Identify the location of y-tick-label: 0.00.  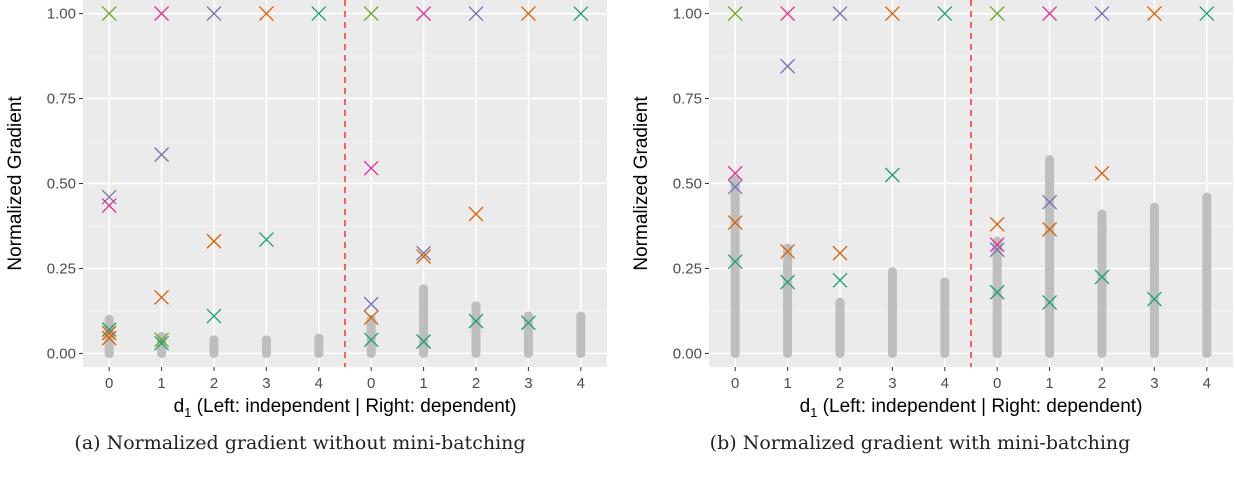
(61, 353).